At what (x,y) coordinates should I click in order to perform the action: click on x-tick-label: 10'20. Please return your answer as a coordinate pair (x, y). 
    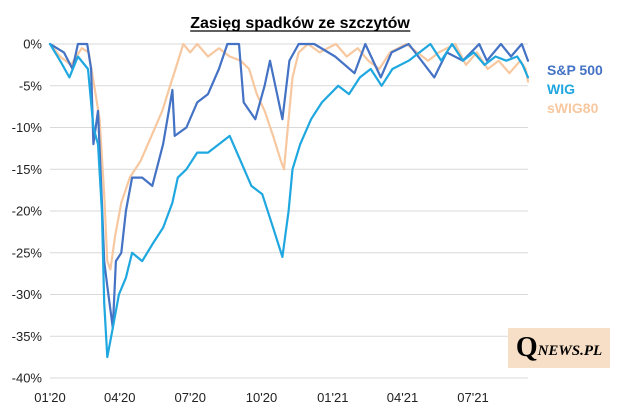
    Looking at the image, I should click on (261, 397).